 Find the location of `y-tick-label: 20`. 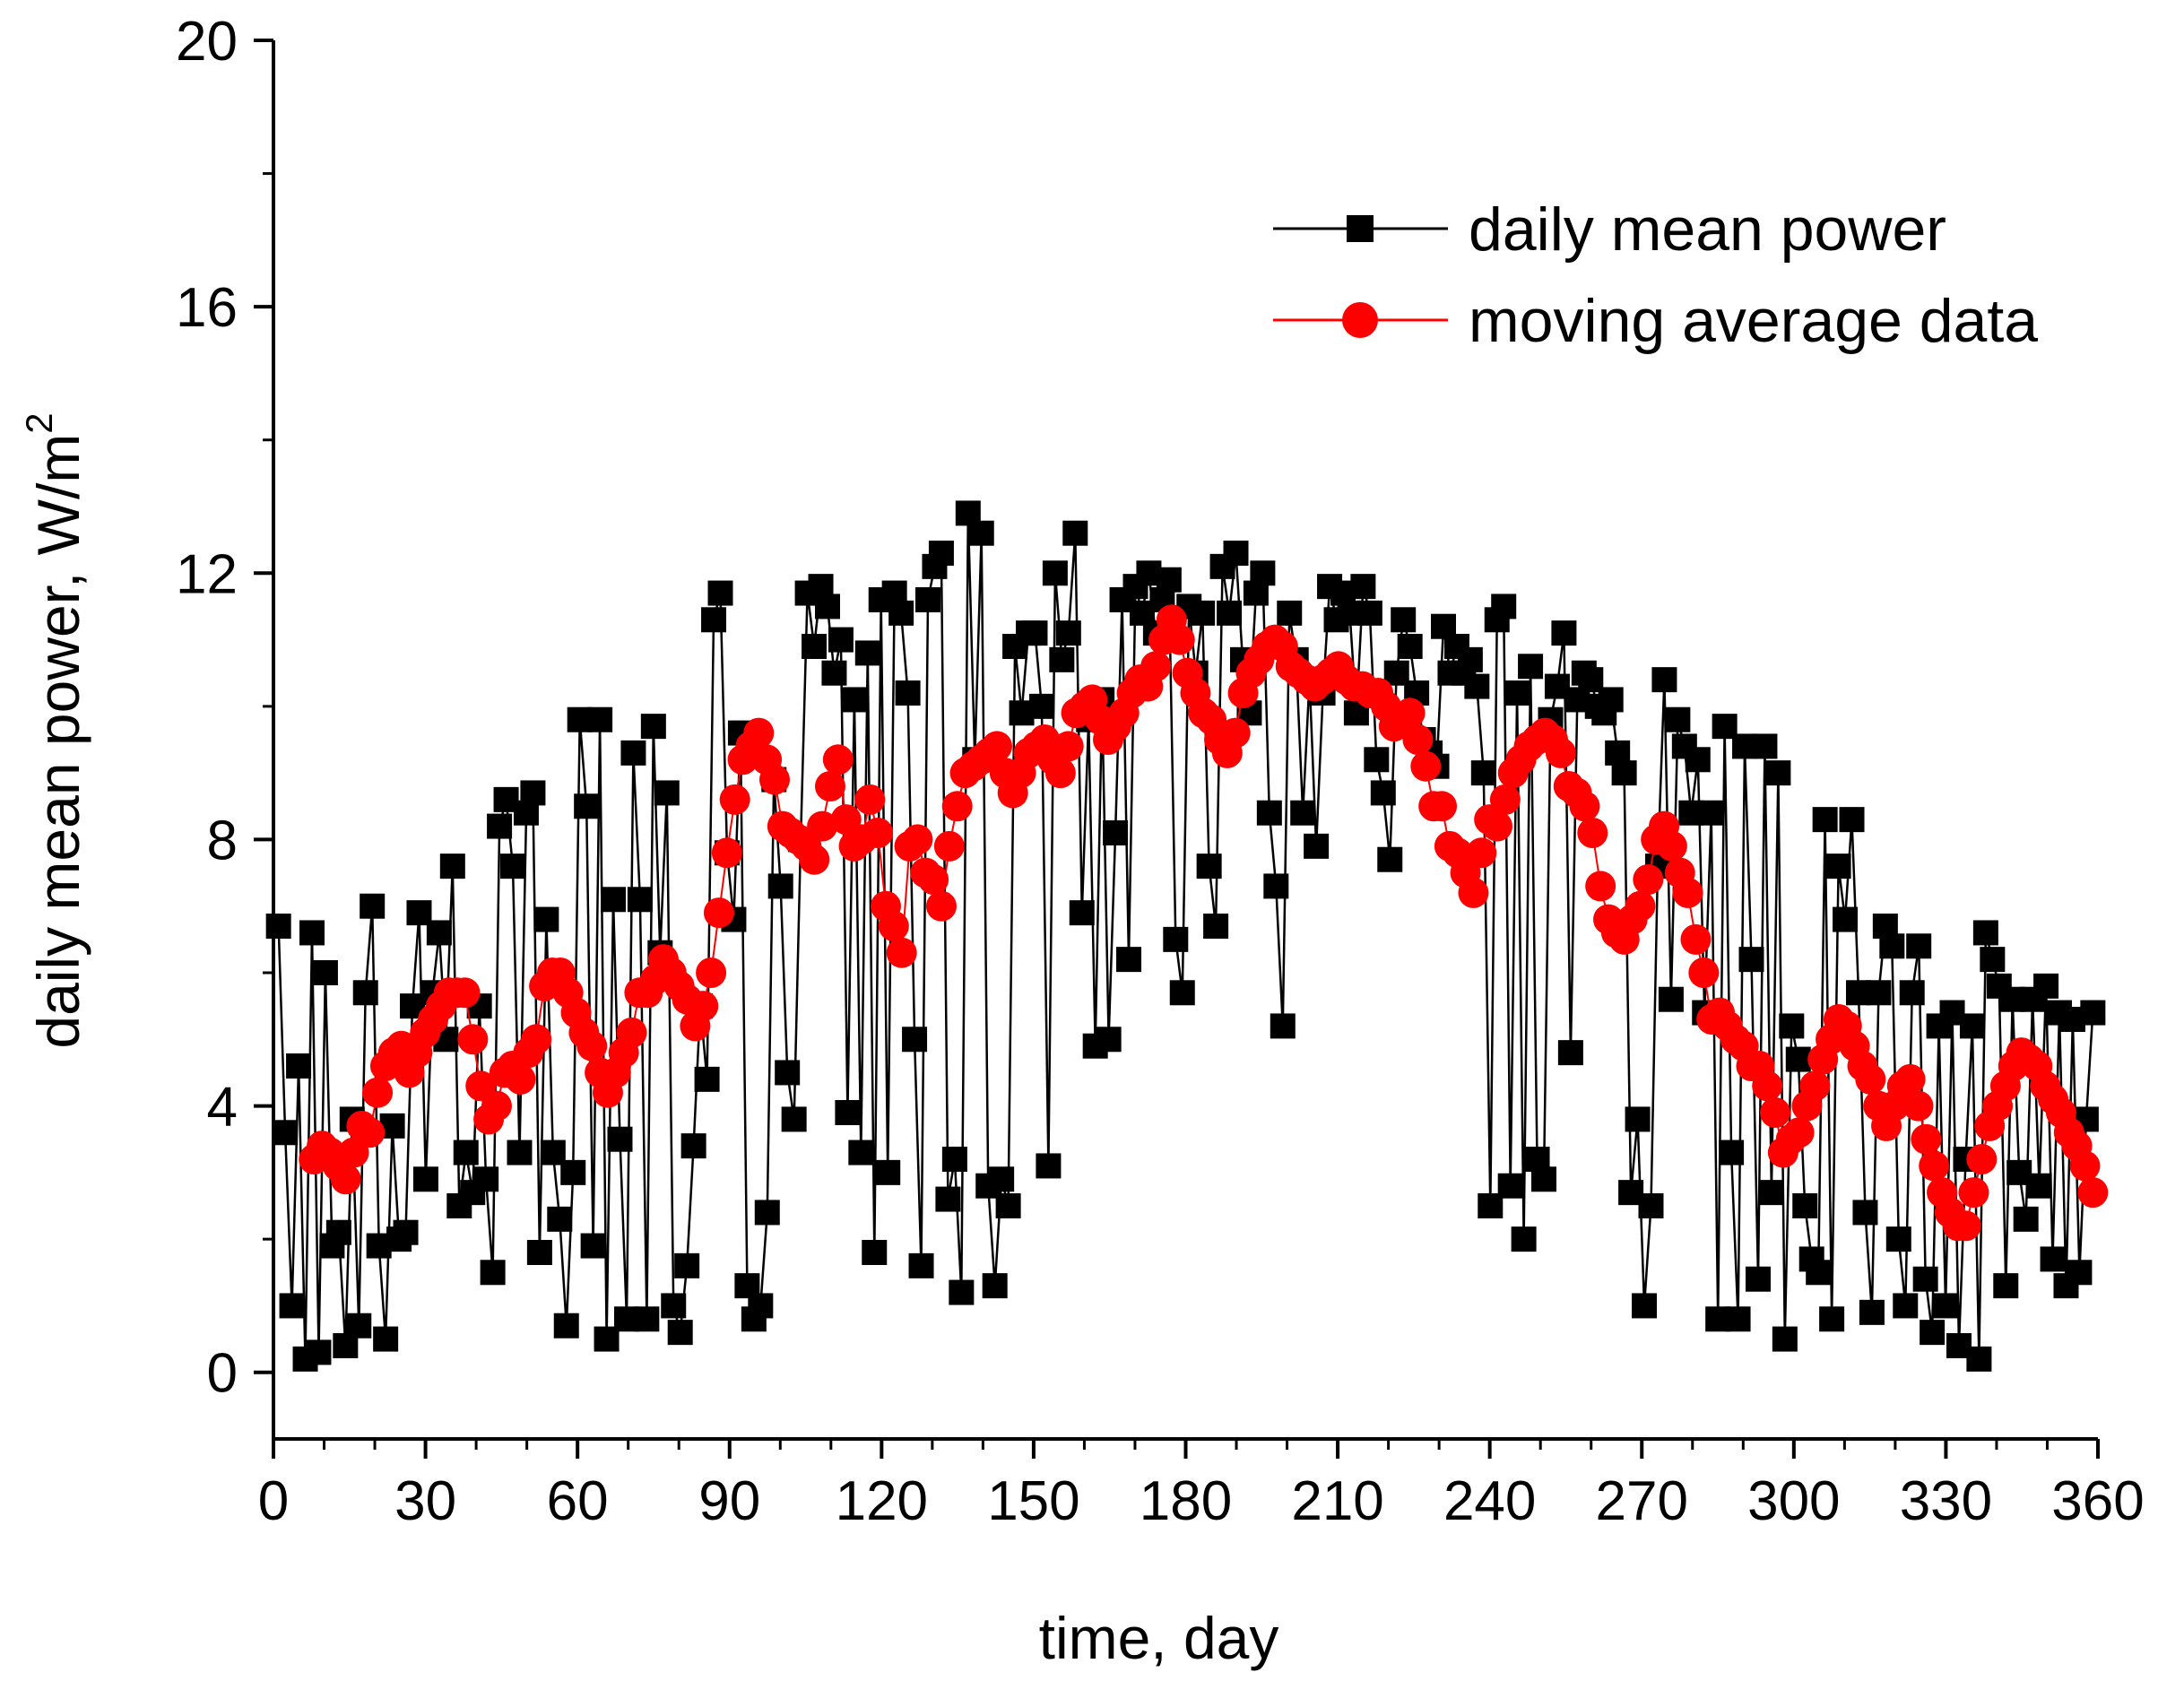

y-tick-label: 20 is located at coordinates (207, 42).